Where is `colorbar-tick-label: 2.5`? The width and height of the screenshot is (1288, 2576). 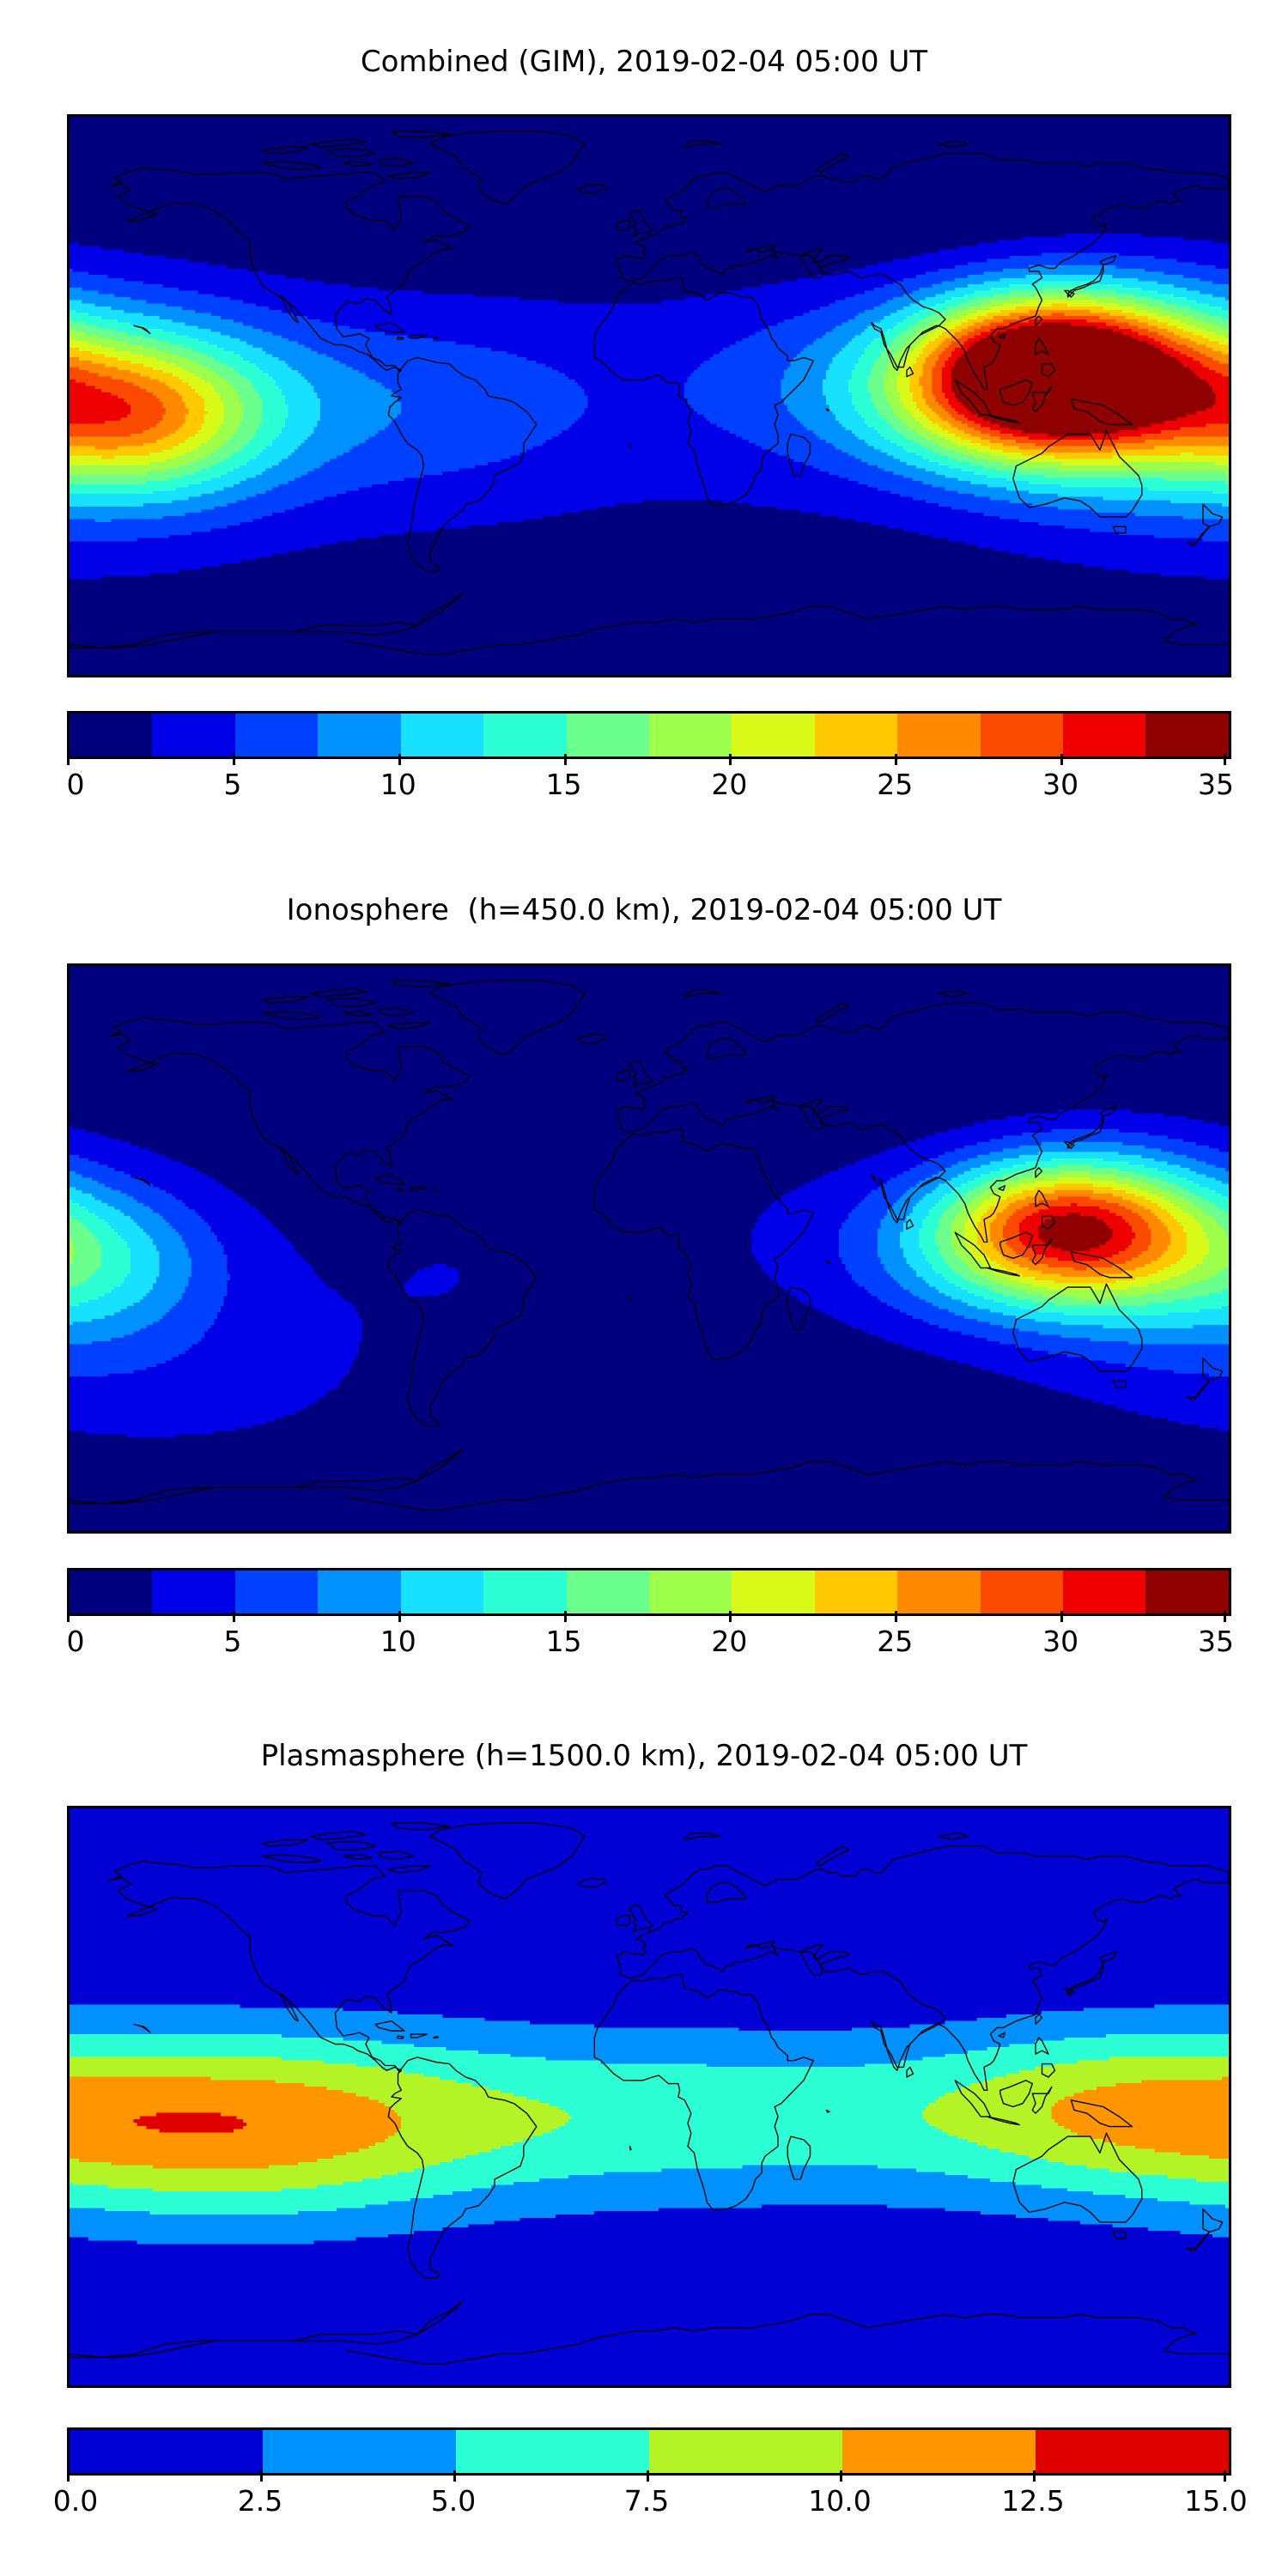 colorbar-tick-label: 2.5 is located at coordinates (260, 2501).